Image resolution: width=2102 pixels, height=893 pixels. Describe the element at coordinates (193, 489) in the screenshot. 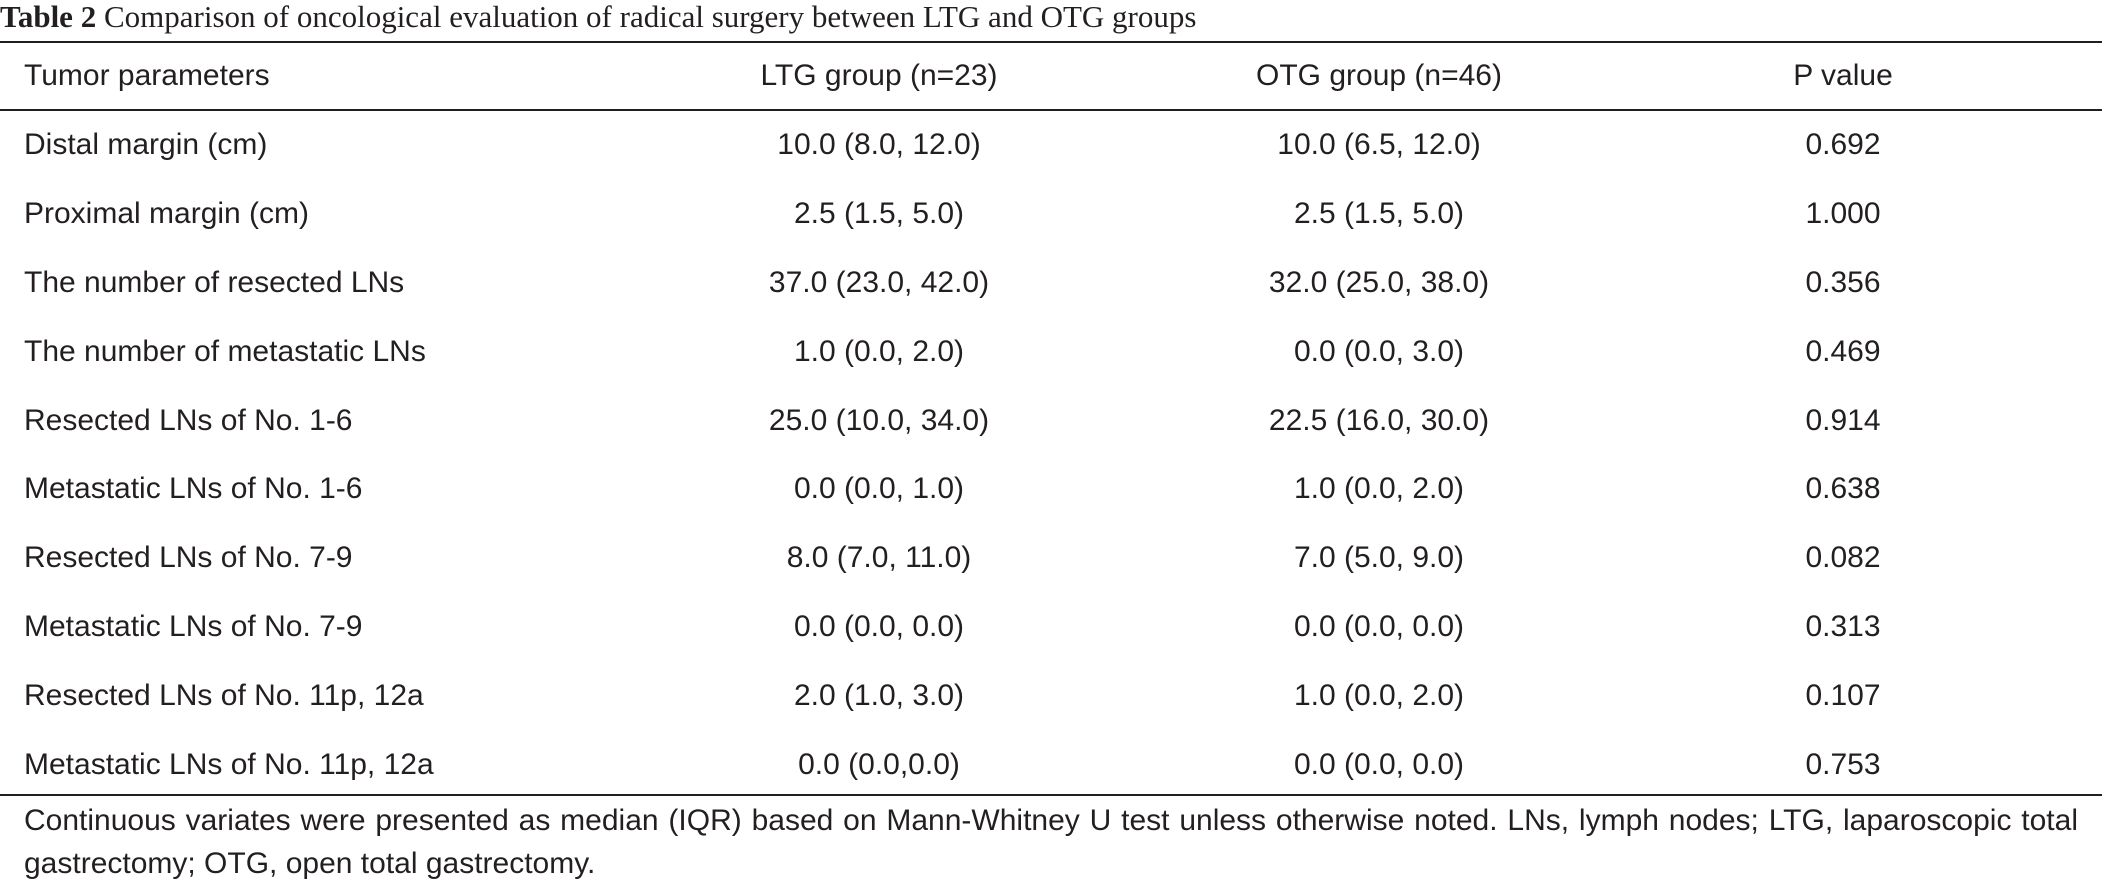

I see `table-cell: Metastatic LNs of No. 1-6` at that location.